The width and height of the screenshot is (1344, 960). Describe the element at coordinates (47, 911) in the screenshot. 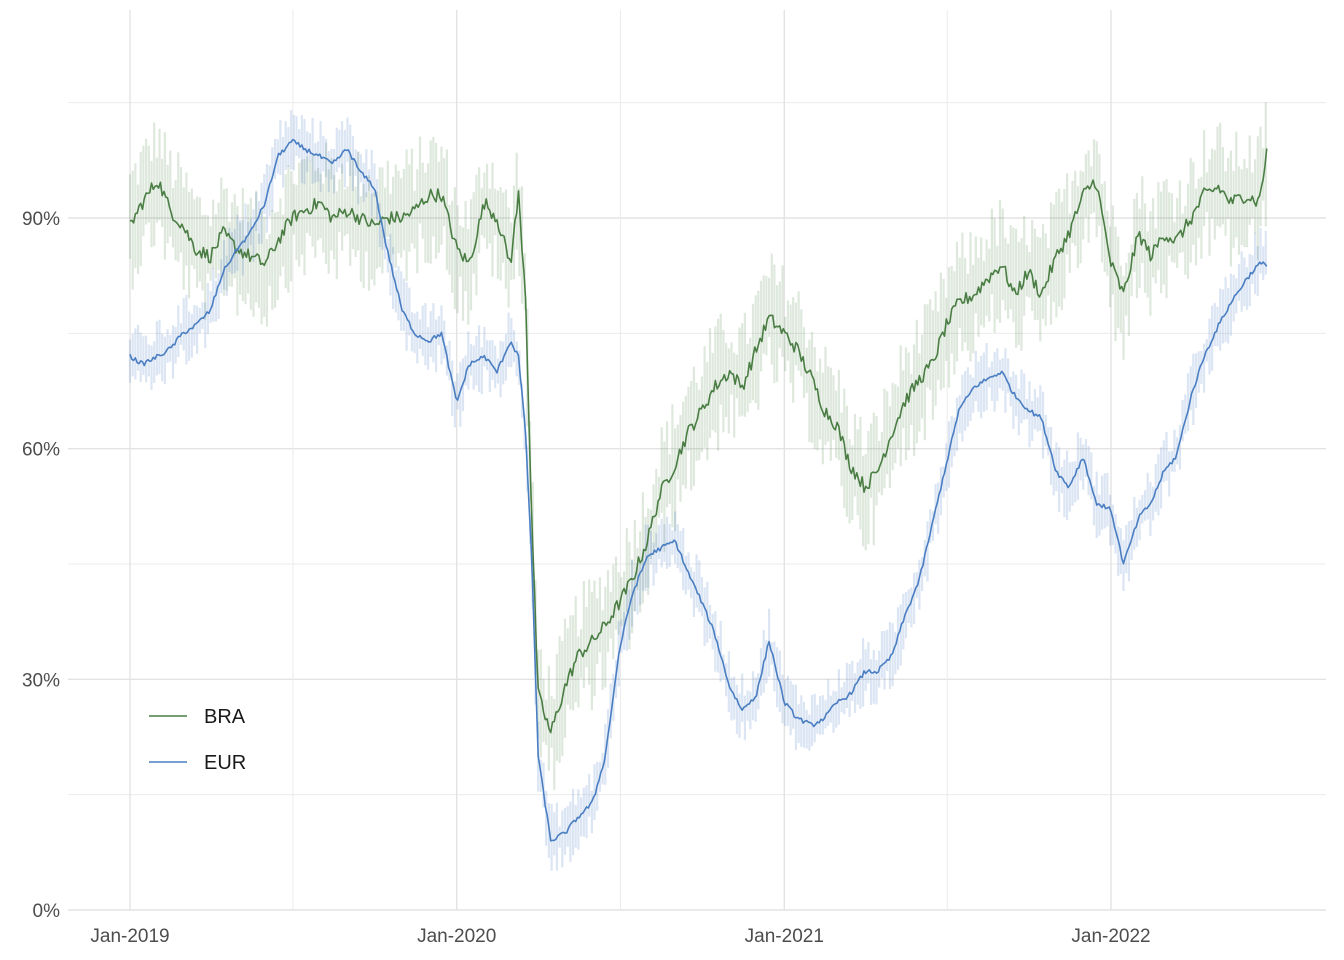

I see `y-tick-label: 0%` at that location.